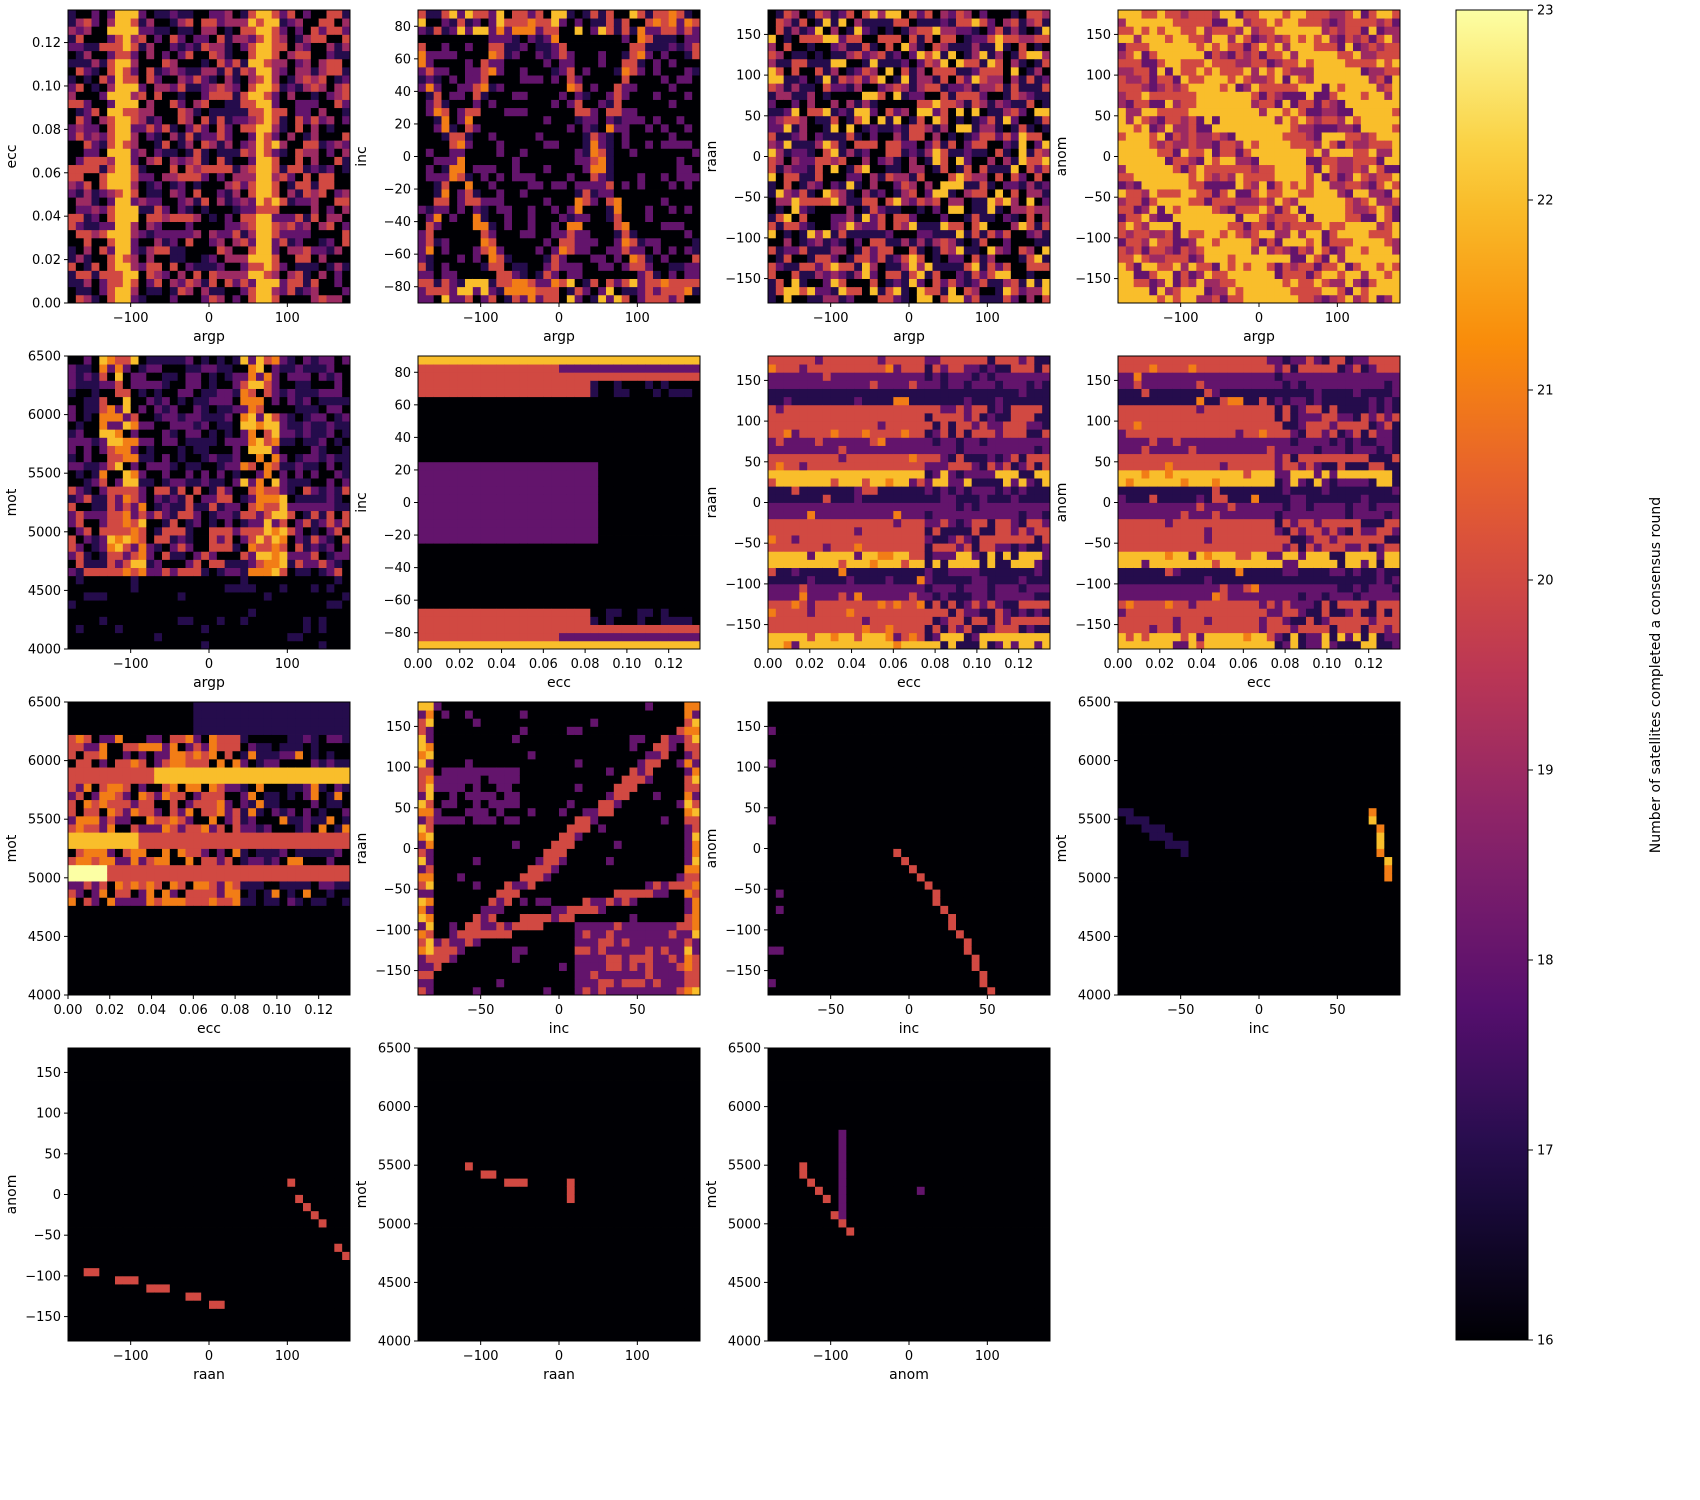  Describe the element at coordinates (987, 318) in the screenshot. I see `x-tick-label: 100` at that location.